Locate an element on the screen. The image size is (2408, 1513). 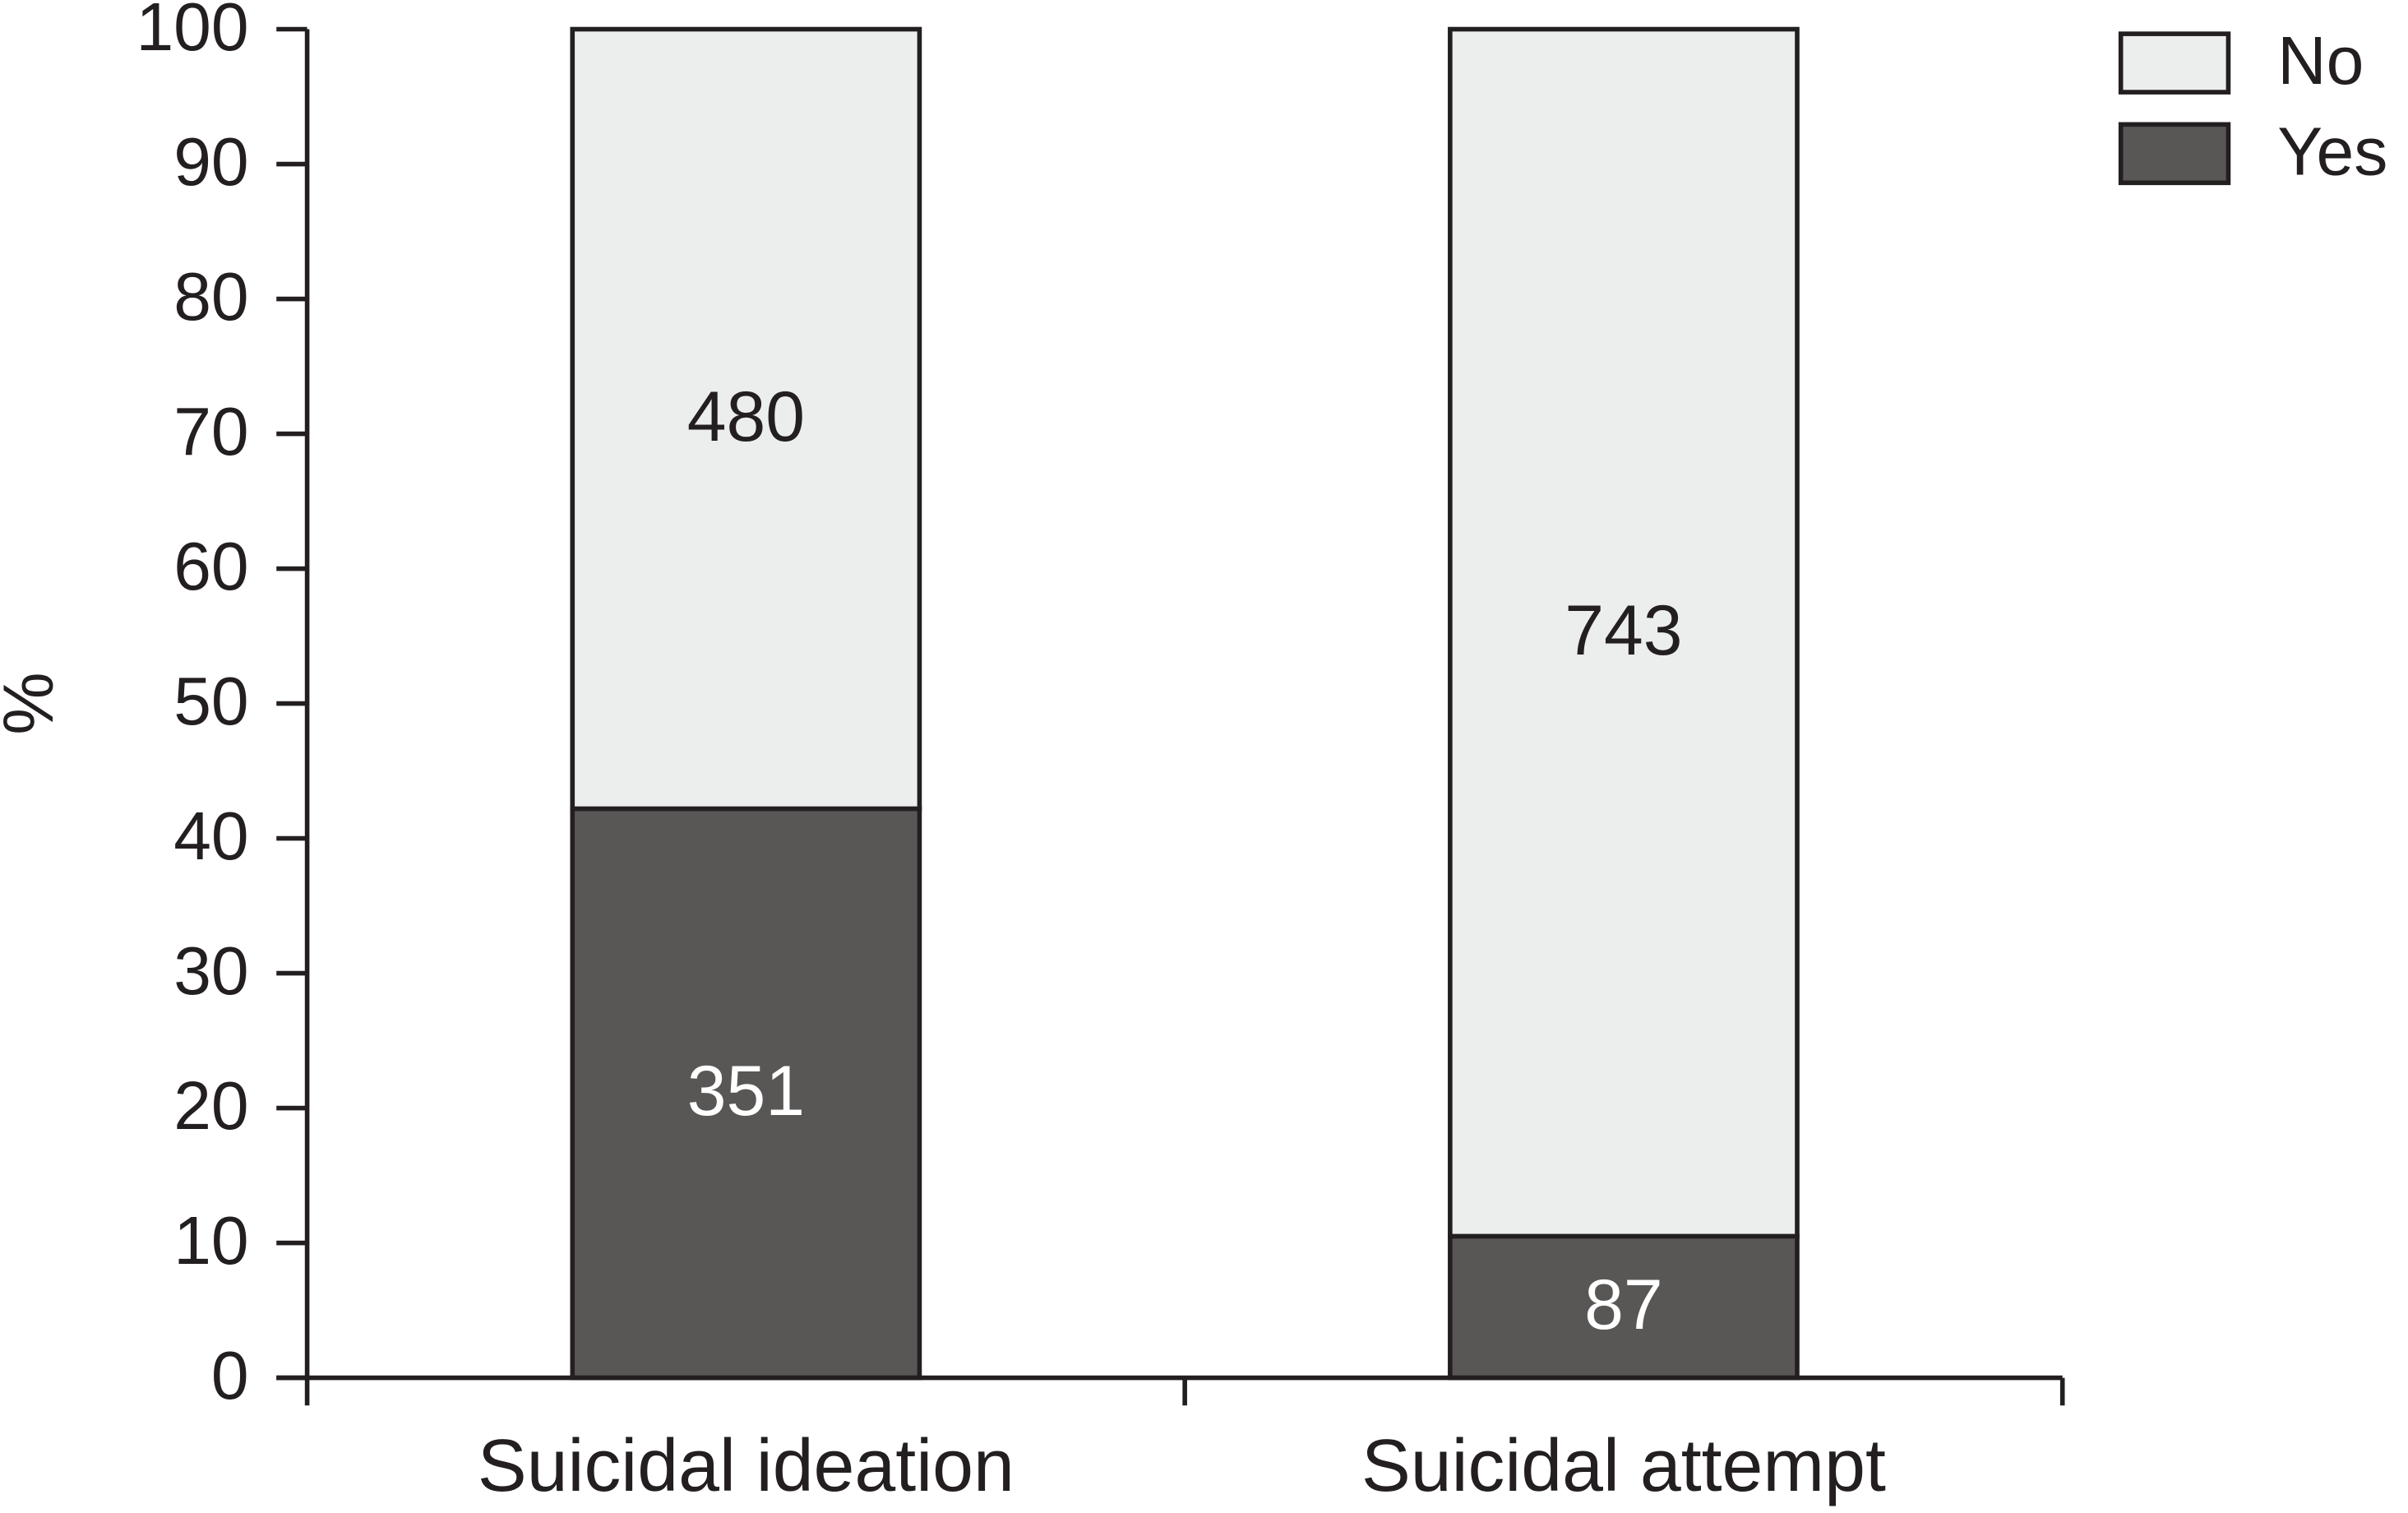
data-label: 351 is located at coordinates (746, 1091).